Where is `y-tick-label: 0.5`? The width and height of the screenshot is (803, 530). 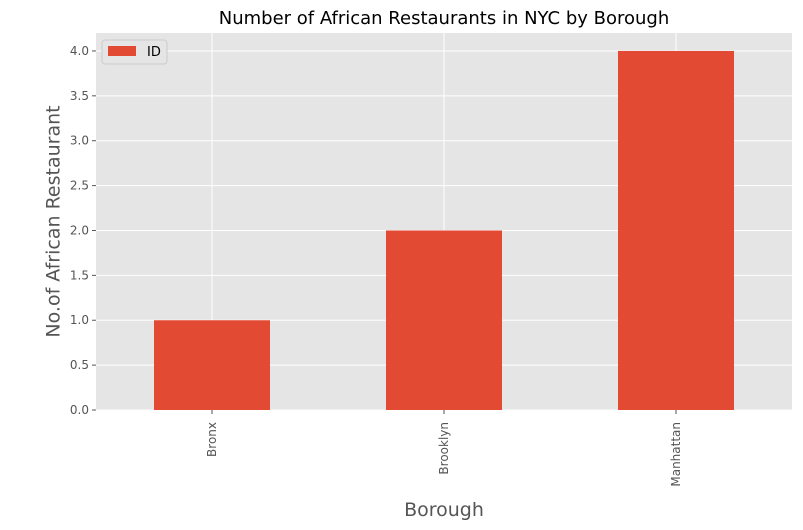 y-tick-label: 0.5 is located at coordinates (79, 365).